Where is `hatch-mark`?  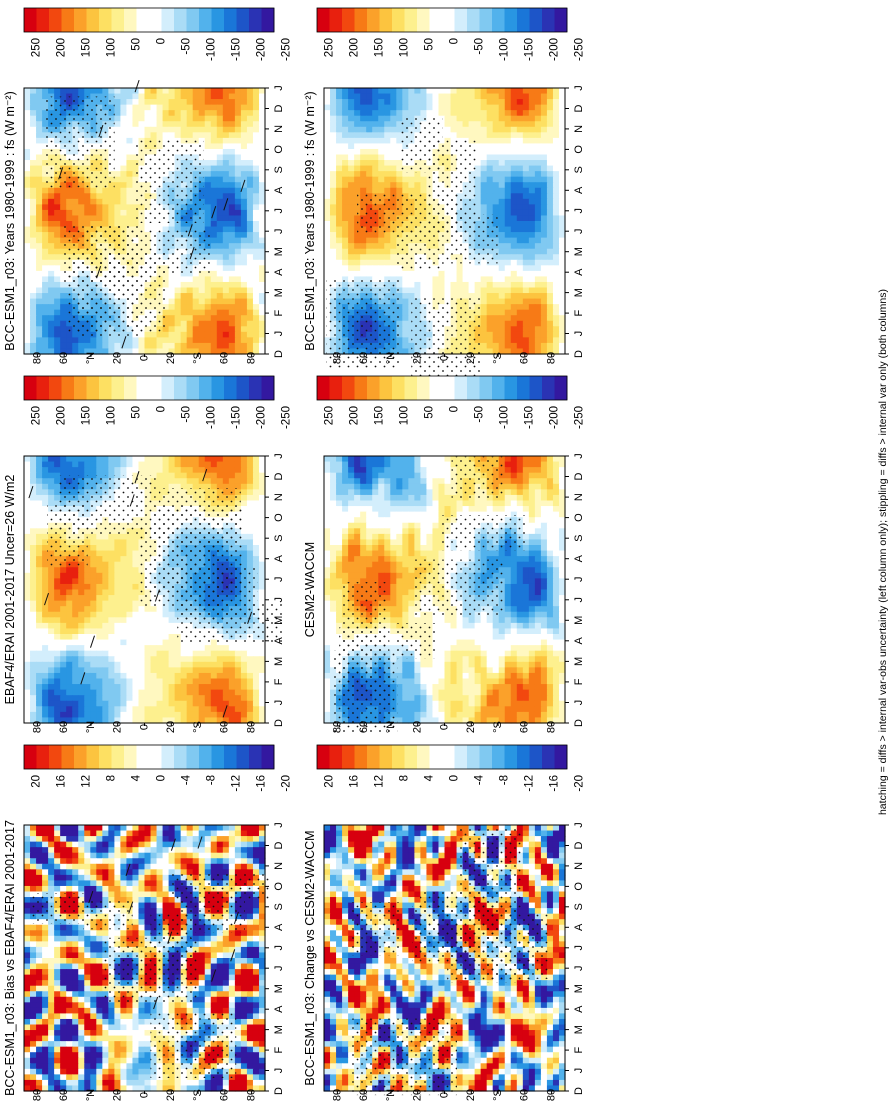
hatch-mark is located at coordinates (214, 212).